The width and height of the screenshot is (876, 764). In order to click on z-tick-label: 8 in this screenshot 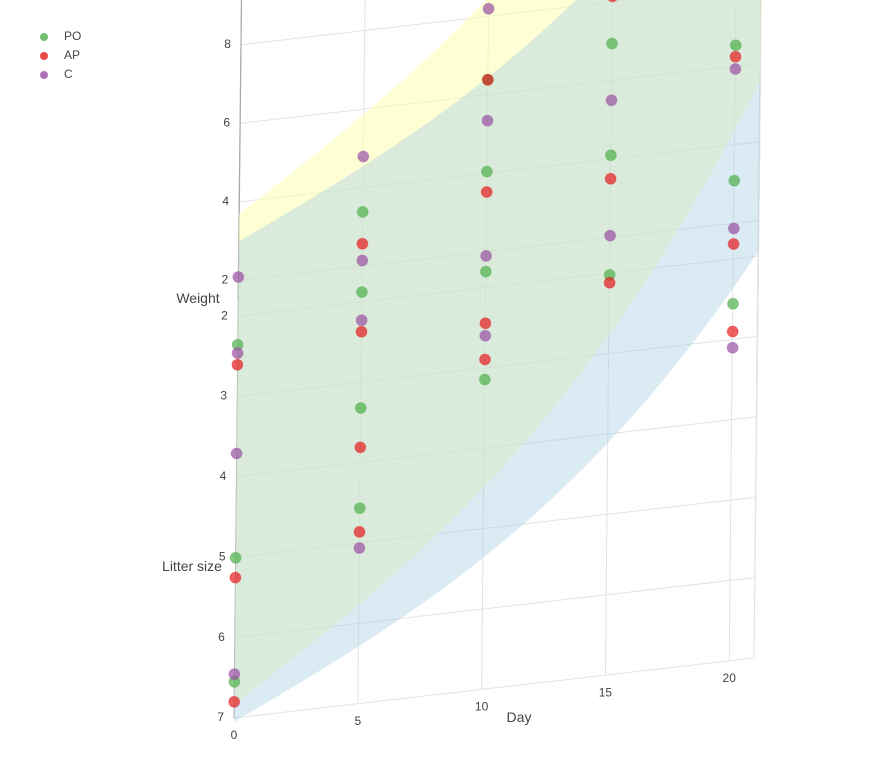, I will do `click(227, 44)`.